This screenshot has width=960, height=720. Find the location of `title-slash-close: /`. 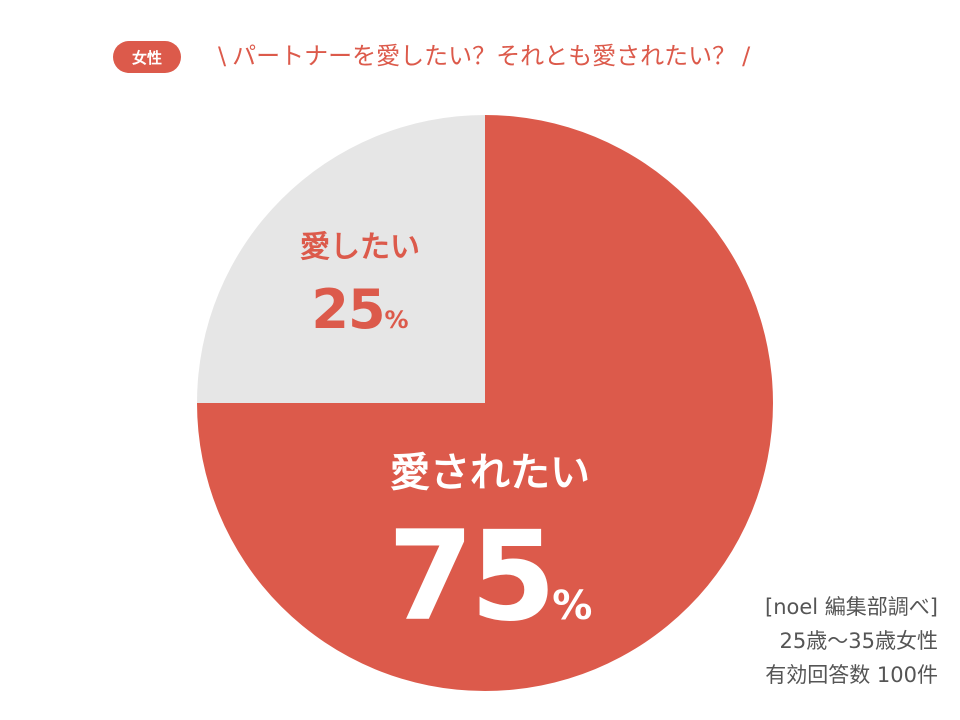

title-slash-close: / is located at coordinates (746, 56).